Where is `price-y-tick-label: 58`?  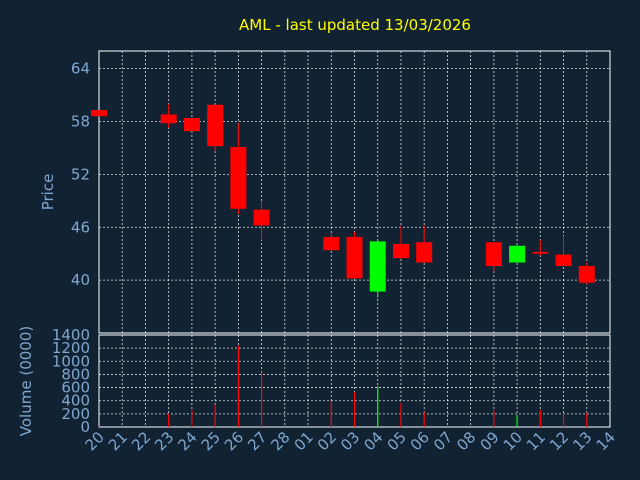 price-y-tick-label: 58 is located at coordinates (80, 122).